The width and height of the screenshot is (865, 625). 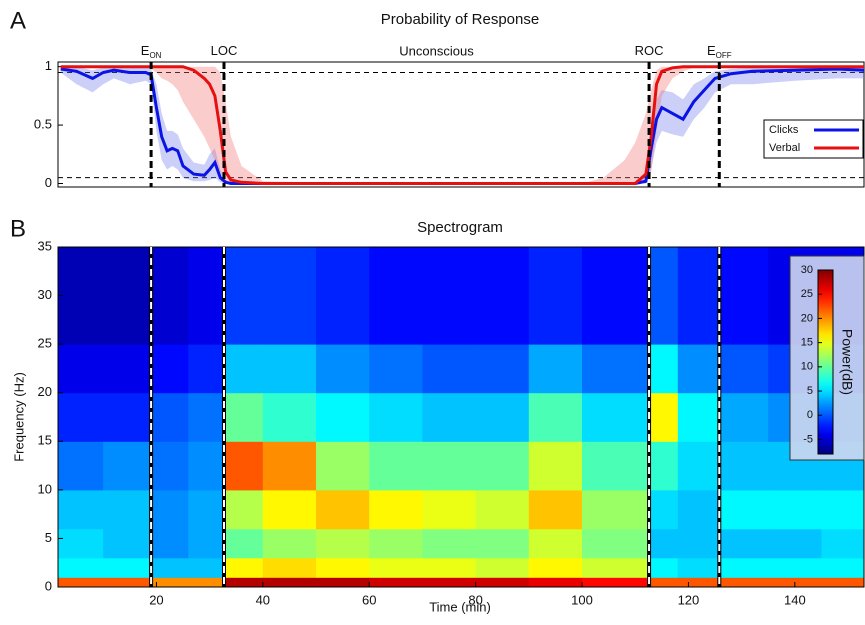 I want to click on panel-label: B, so click(x=18, y=228).